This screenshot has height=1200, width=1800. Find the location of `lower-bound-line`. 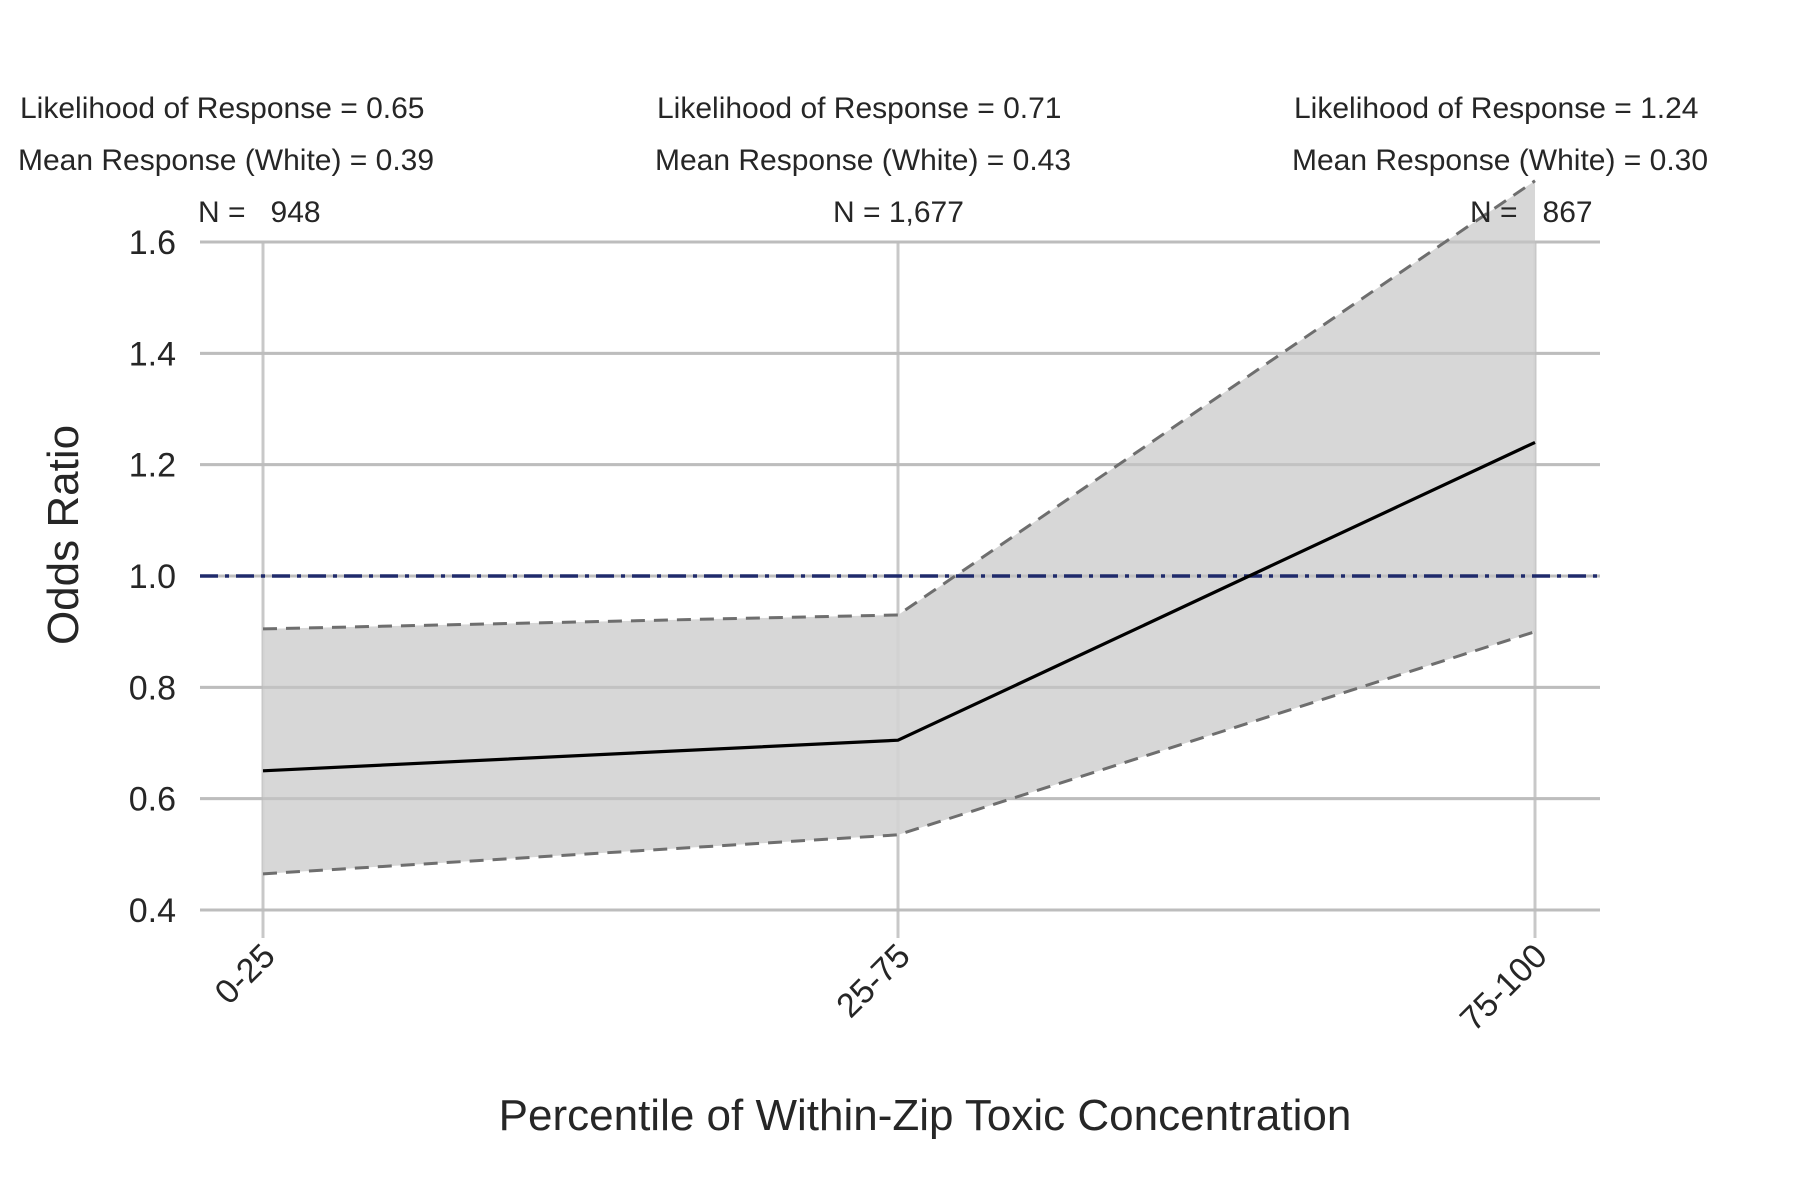

lower-bound-line is located at coordinates (899, 753).